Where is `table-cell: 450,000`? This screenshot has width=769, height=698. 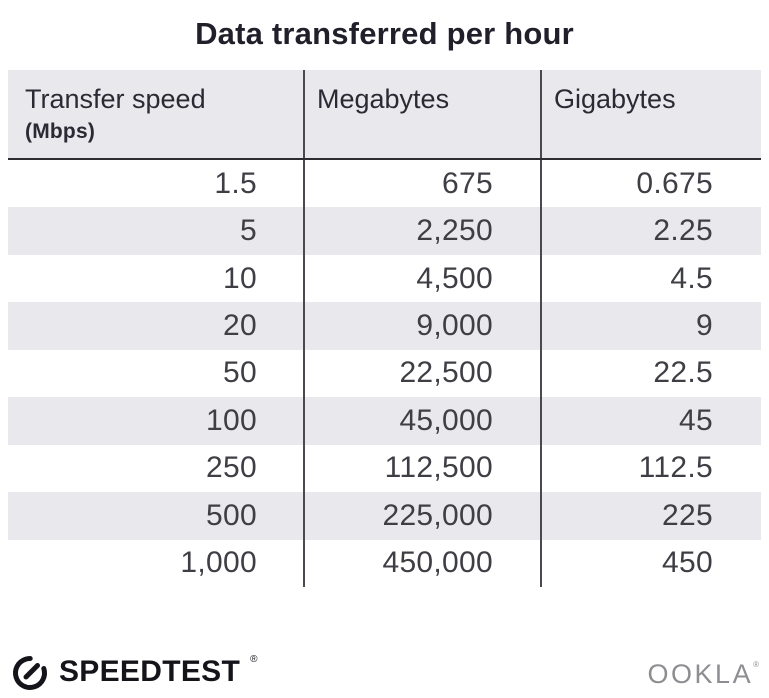
table-cell: 450,000 is located at coordinates (421, 563).